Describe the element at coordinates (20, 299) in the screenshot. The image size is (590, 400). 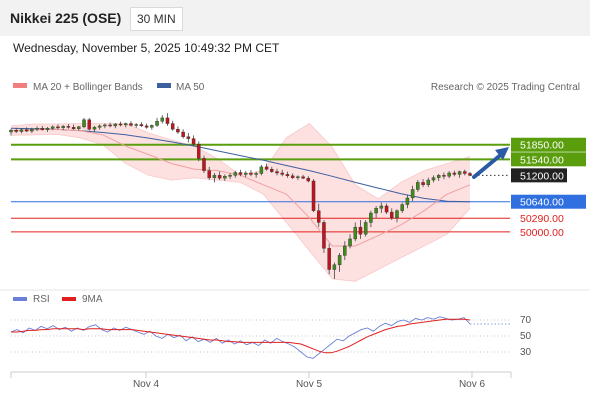
I see `rsi-legend-swatch` at that location.